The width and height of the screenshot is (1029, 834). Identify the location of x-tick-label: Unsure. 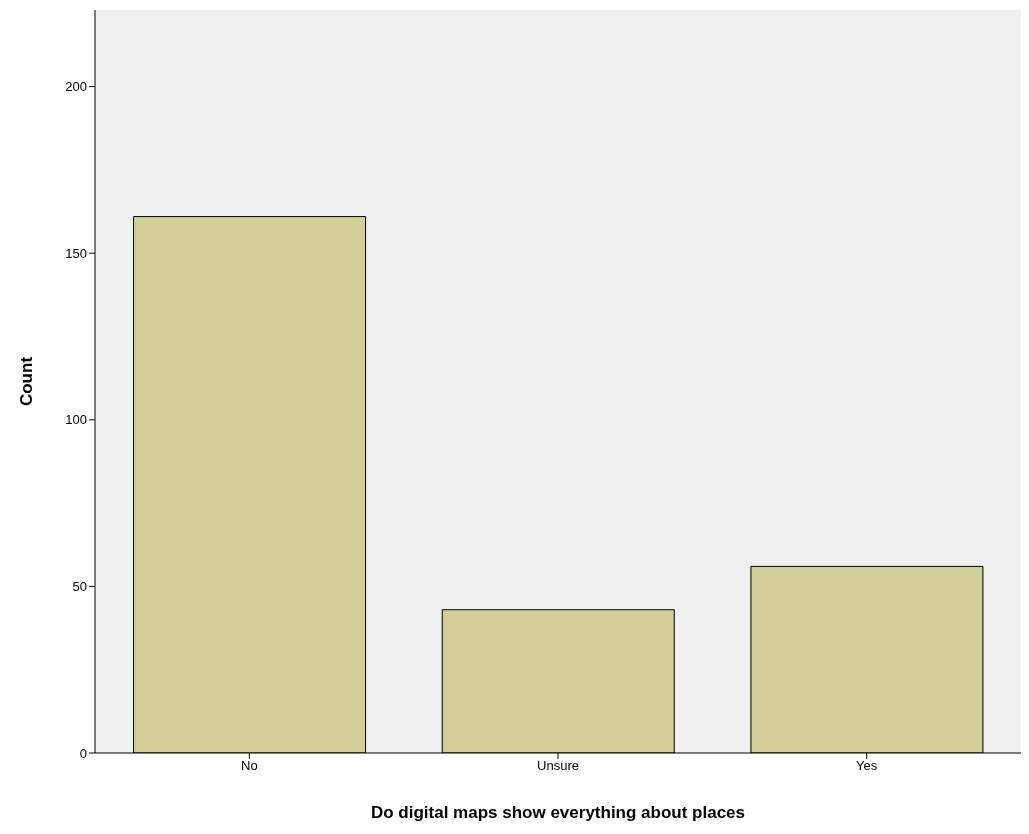
(558, 766).